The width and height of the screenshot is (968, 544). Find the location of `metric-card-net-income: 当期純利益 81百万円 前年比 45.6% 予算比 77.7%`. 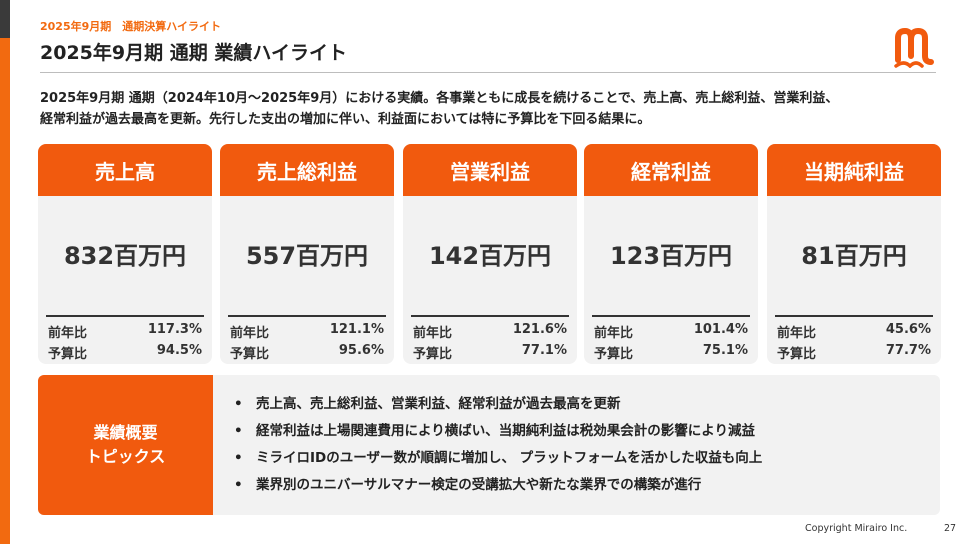

metric-card-net-income: 当期純利益 81百万円 前年比 45.6% 予算比 77.7% is located at coordinates (854, 254).